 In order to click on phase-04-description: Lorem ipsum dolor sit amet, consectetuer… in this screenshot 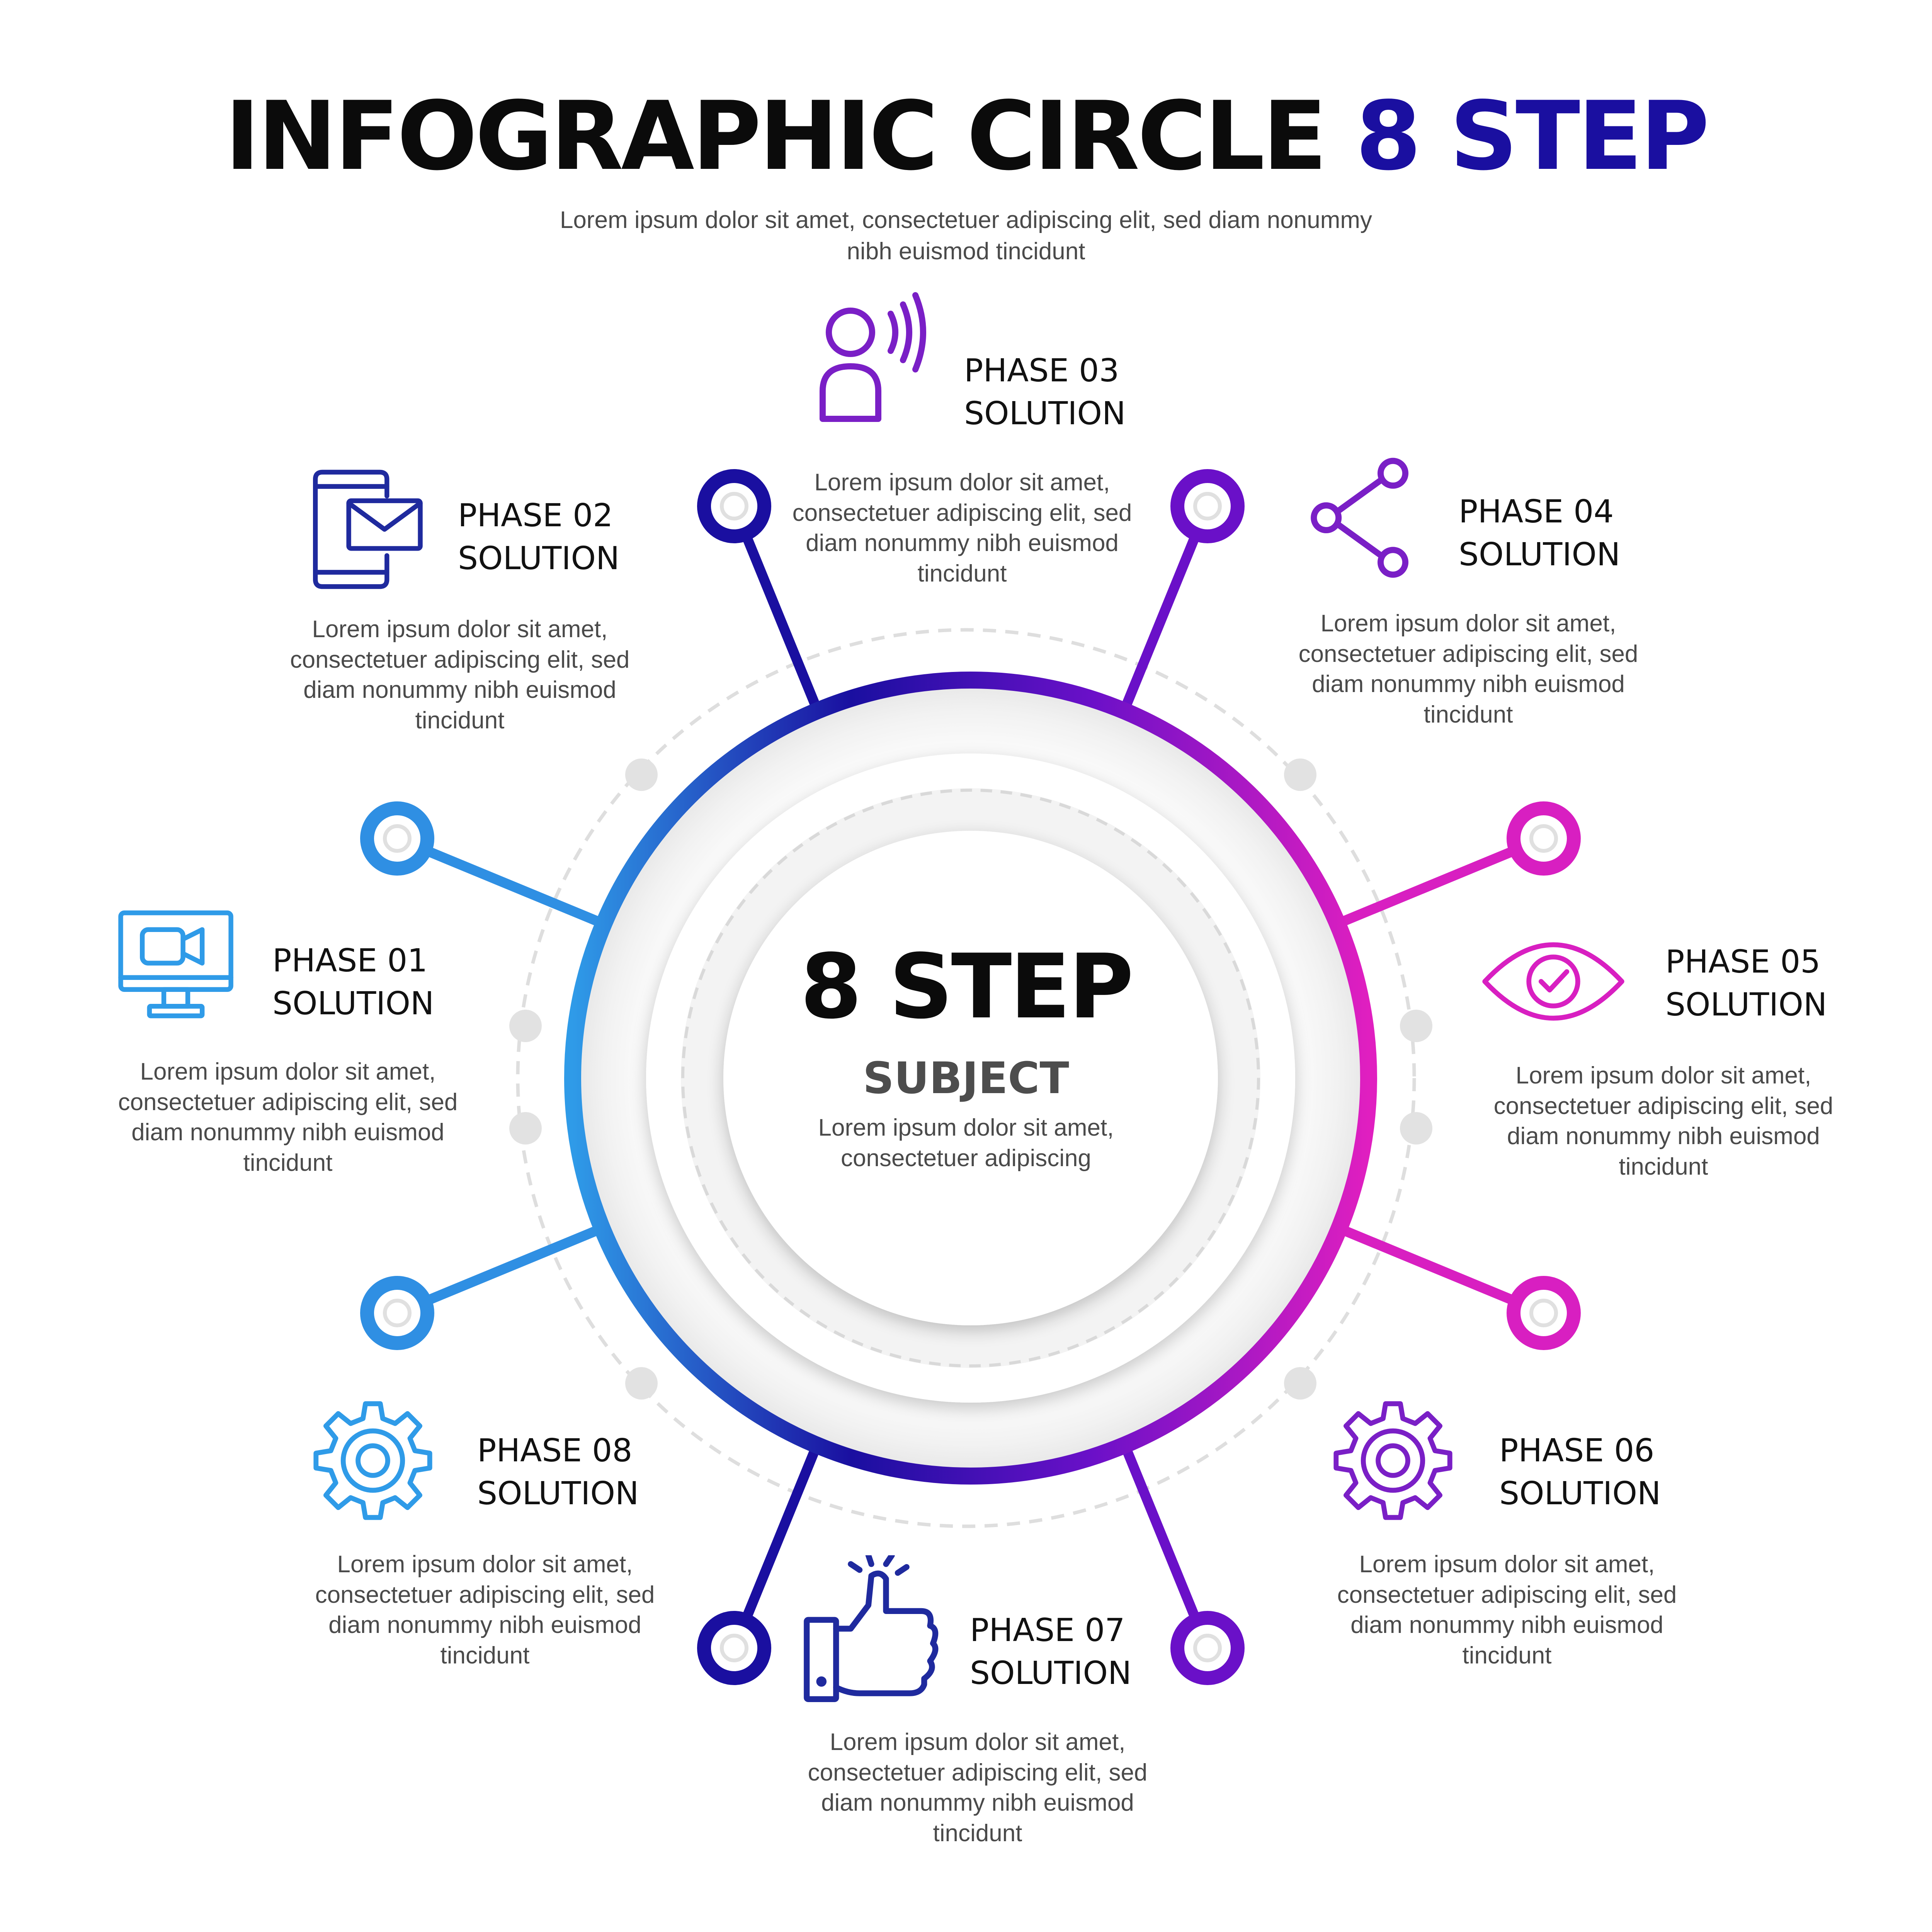, I will do `click(1468, 669)`.